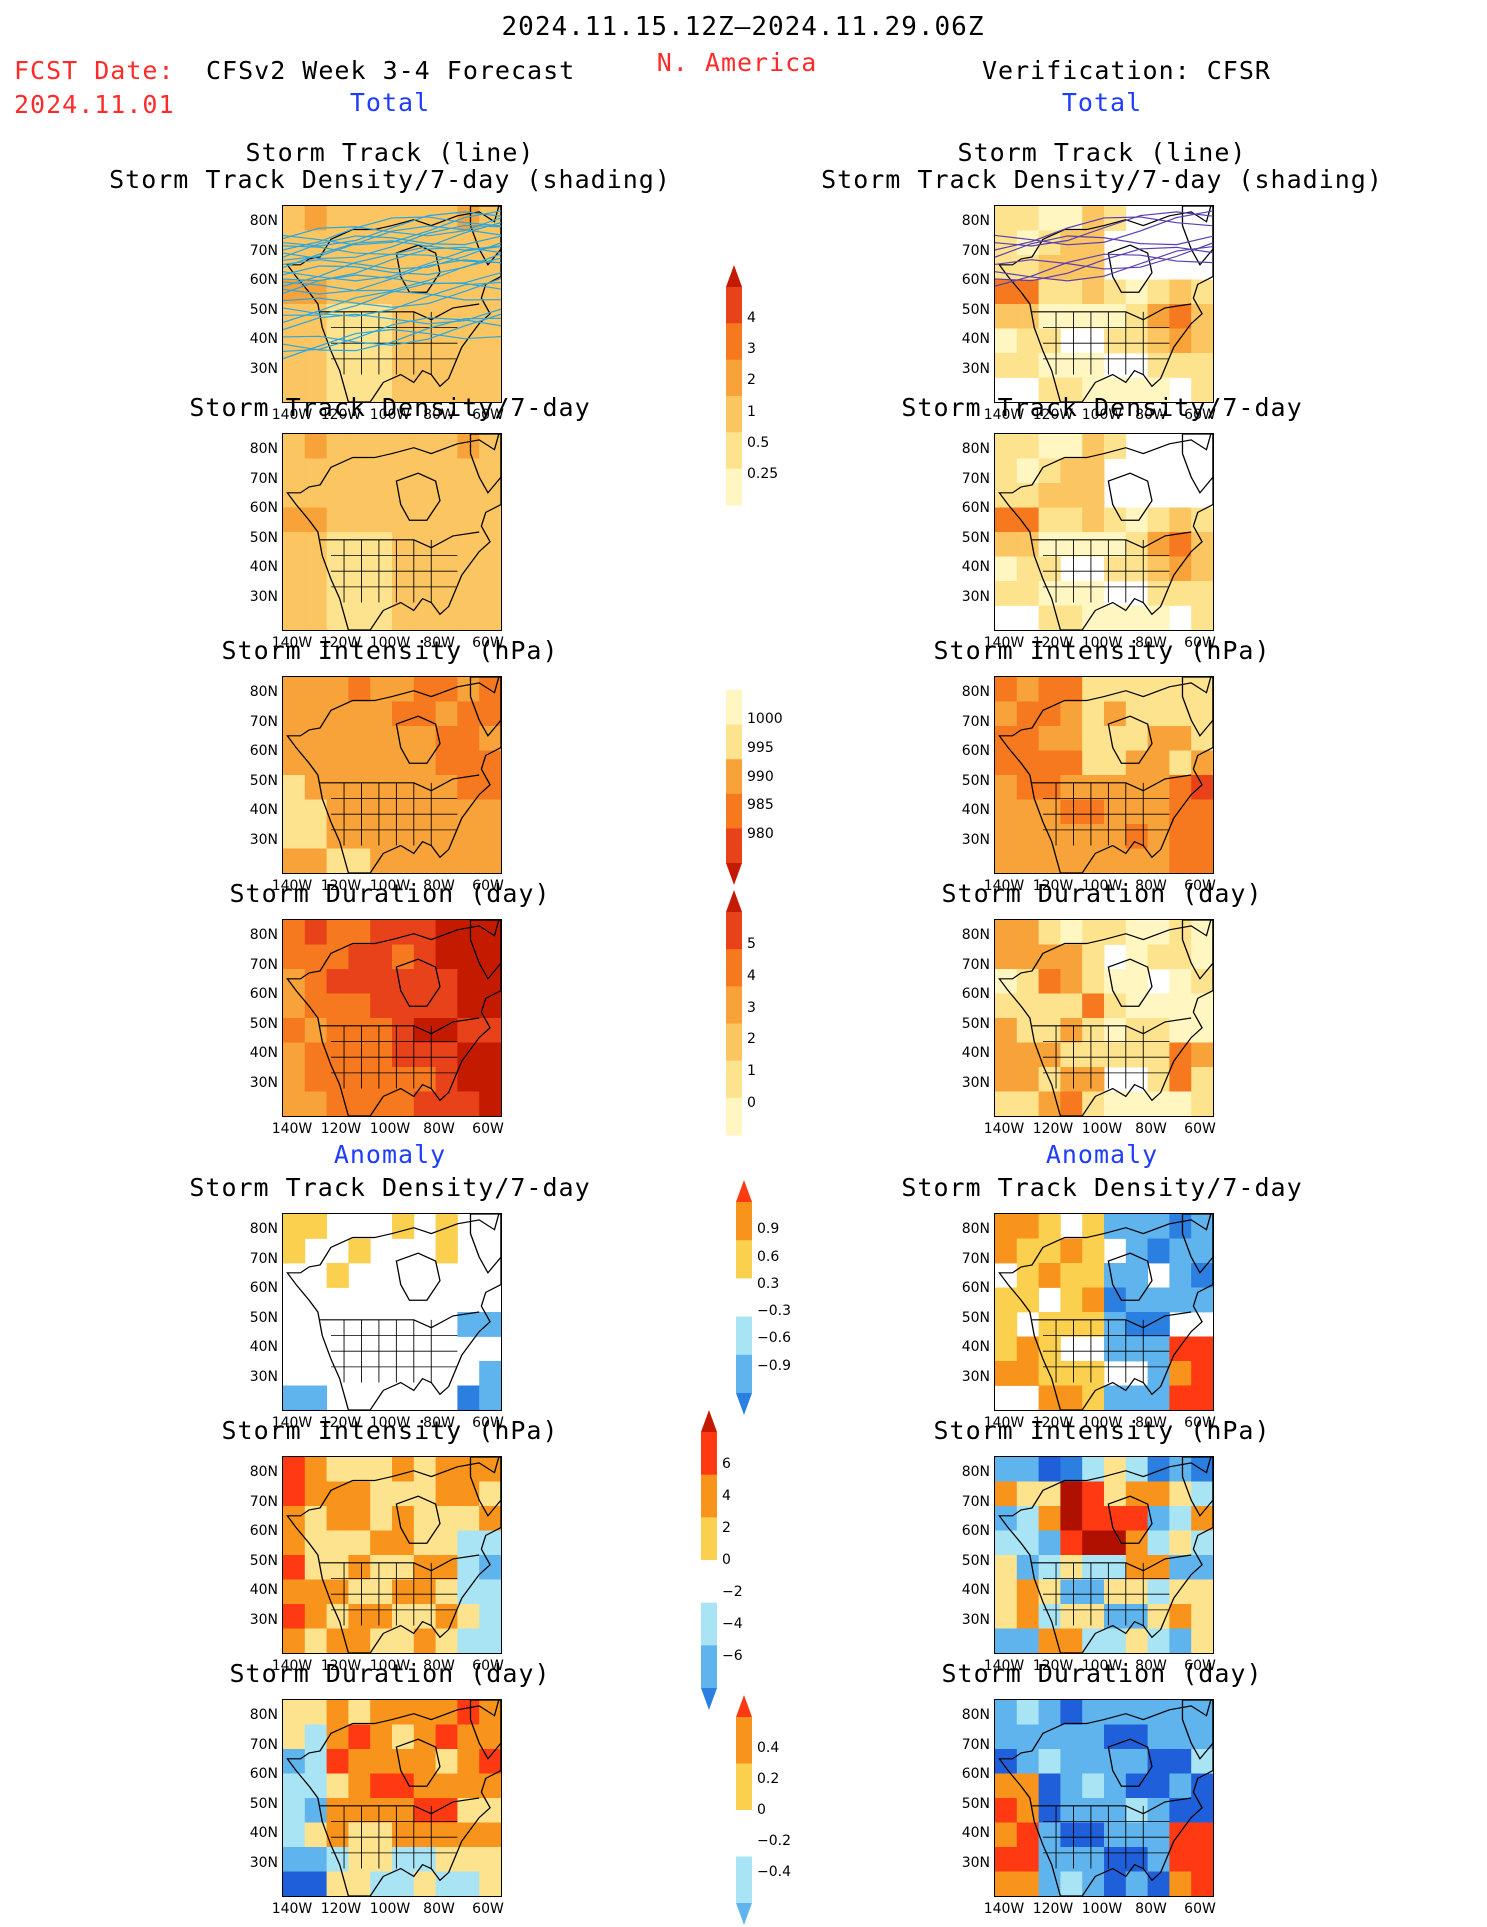 The height and width of the screenshot is (1927, 1487). Describe the element at coordinates (744, 1297) in the screenshot. I see `colorbar-cb-anom-density` at that location.